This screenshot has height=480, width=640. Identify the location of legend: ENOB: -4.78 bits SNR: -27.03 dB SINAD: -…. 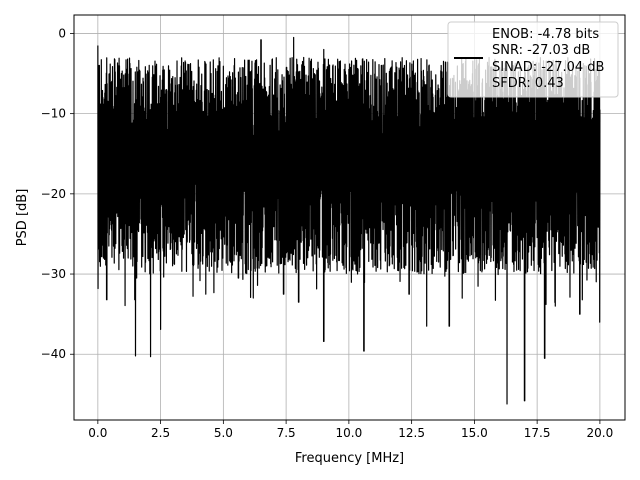
(533, 59).